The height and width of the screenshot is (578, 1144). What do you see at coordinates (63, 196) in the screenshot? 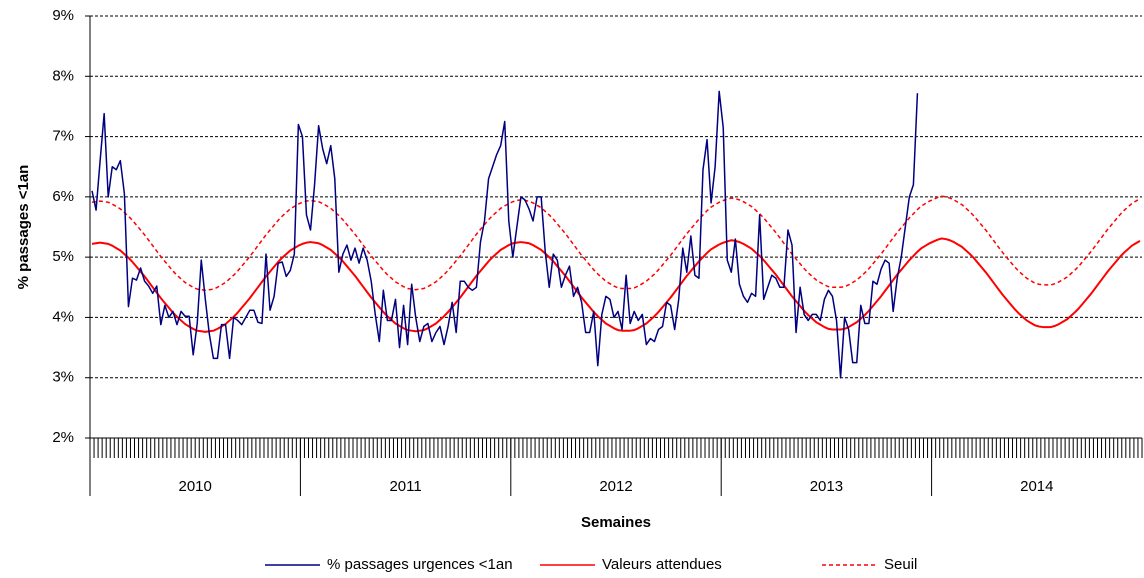
I see `y-tick-label: 6%` at bounding box center [63, 196].